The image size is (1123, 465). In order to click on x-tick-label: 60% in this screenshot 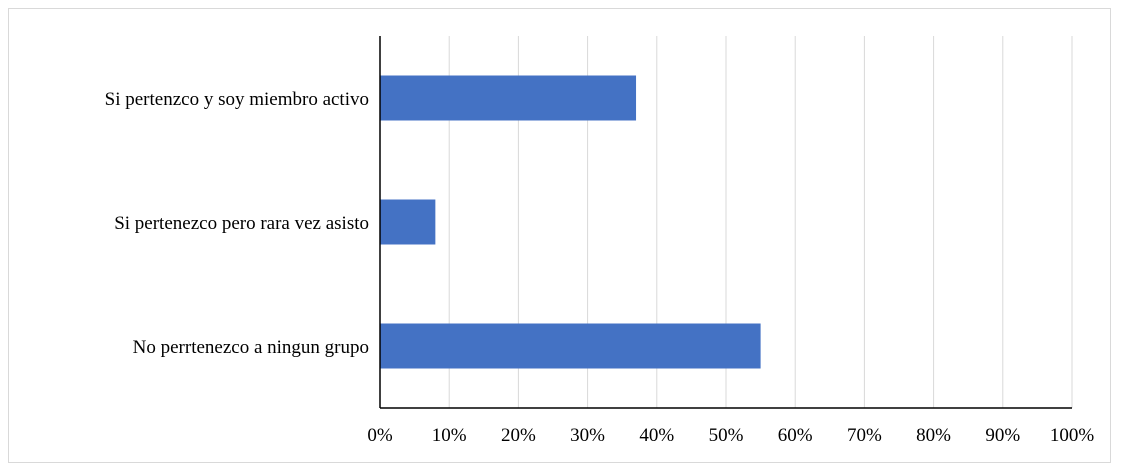, I will do `click(795, 435)`.